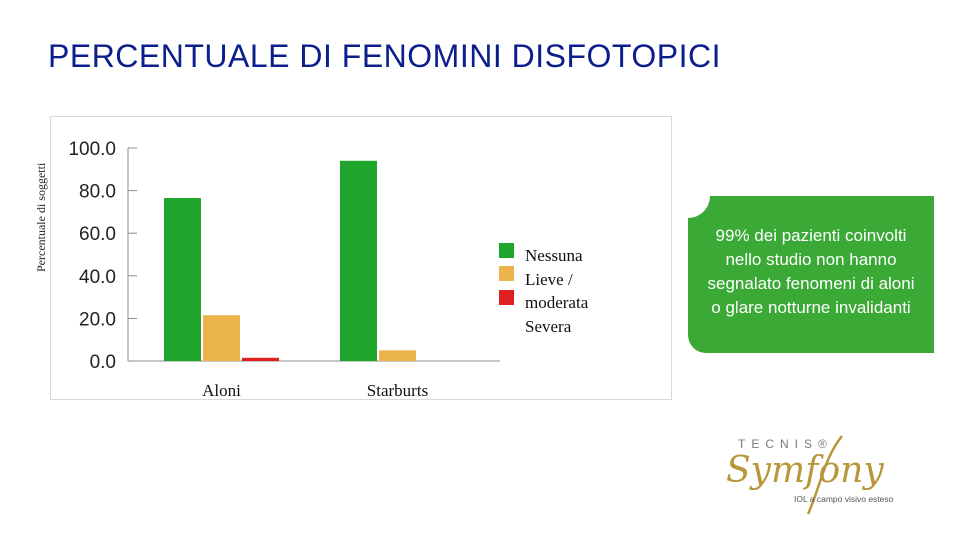 The image size is (960, 540). What do you see at coordinates (97, 192) in the screenshot?
I see `y-tick-label: 80.0` at bounding box center [97, 192].